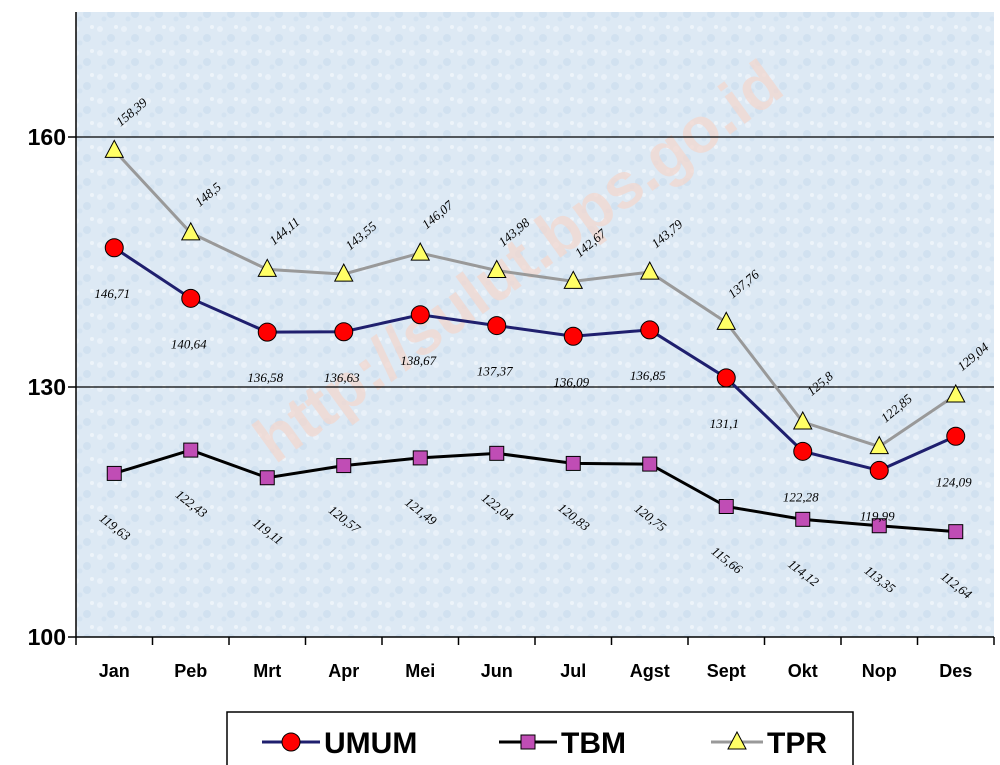  I want to click on x-tick-label: Nop, so click(879, 671).